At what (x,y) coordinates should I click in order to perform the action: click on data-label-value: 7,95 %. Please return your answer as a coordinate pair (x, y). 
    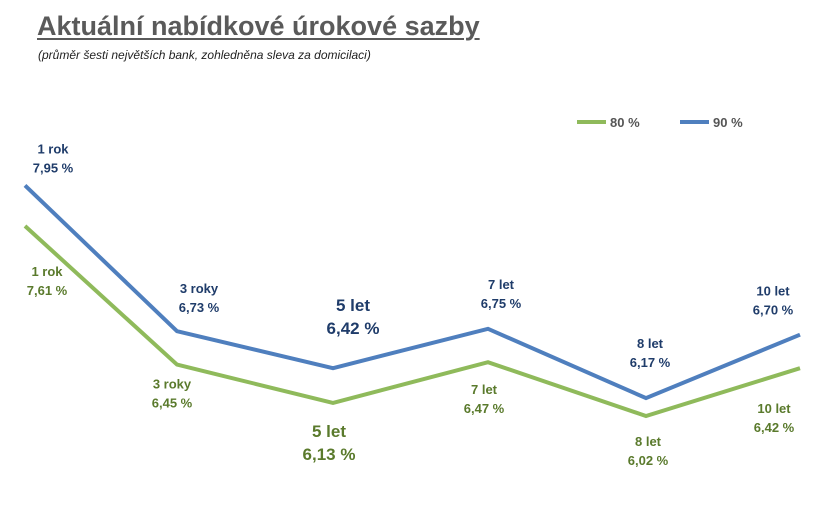
    Looking at the image, I should click on (53, 167).